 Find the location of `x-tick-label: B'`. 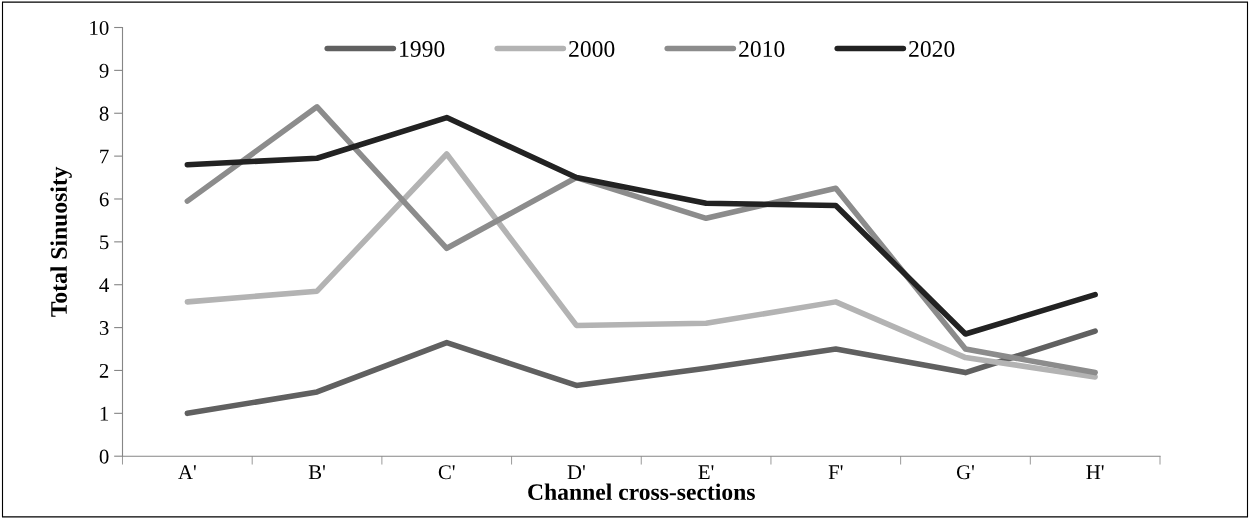

x-tick-label: B' is located at coordinates (316, 472).